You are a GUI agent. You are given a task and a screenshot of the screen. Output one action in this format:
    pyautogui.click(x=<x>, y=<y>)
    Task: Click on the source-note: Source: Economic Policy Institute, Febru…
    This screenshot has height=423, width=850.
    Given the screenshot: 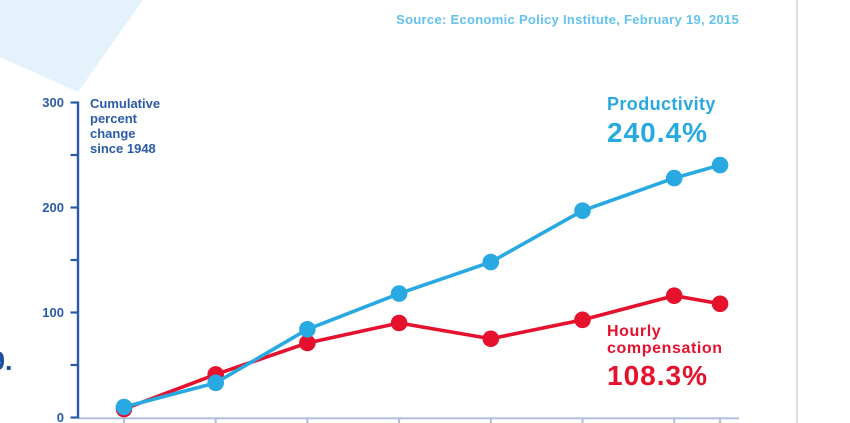 What is the action you would take?
    pyautogui.click(x=567, y=19)
    